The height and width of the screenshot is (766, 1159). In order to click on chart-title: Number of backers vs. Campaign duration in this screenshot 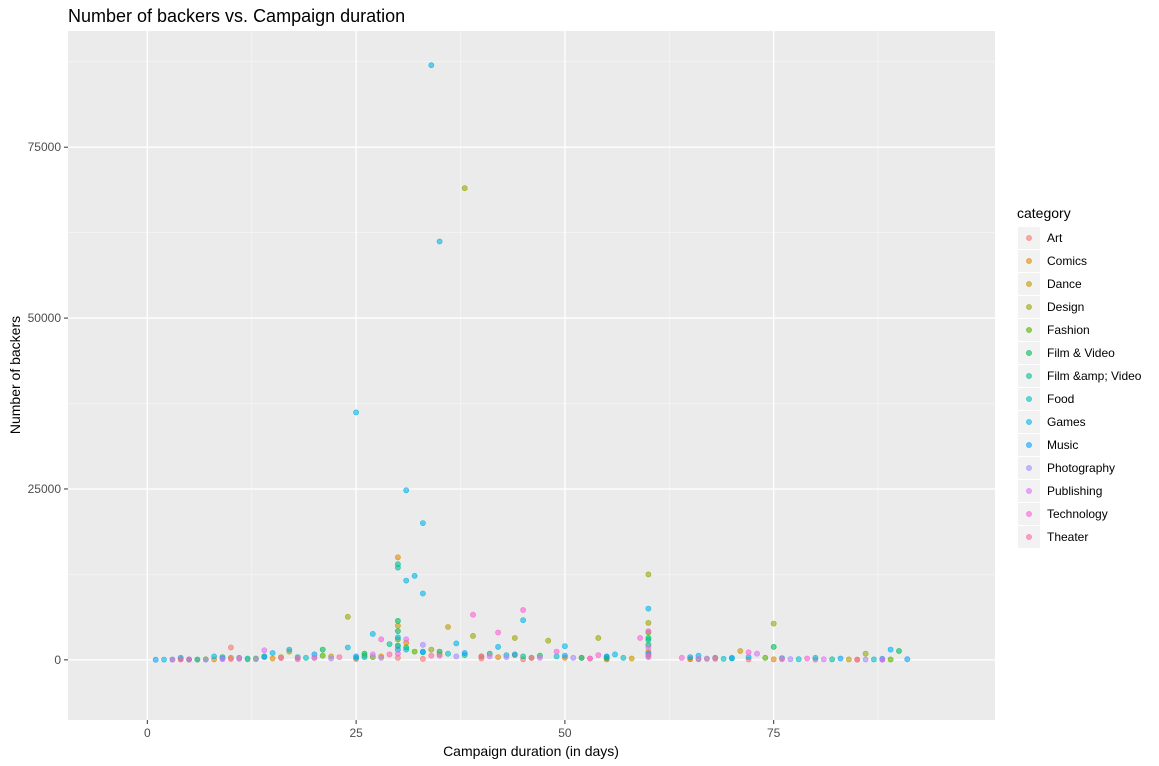, I will do `click(236, 16)`.